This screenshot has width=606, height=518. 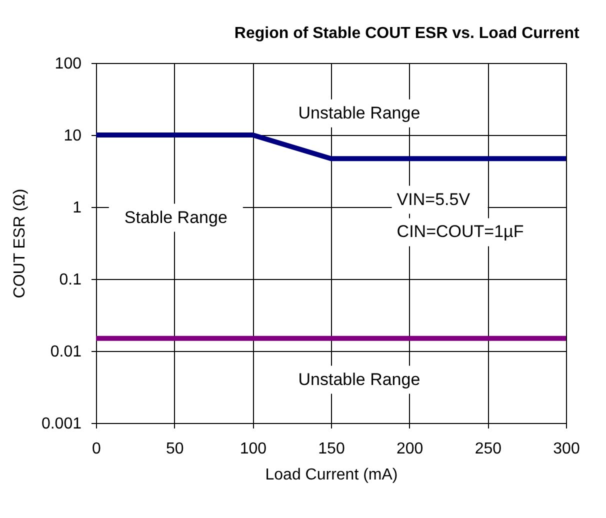 What do you see at coordinates (19, 243) in the screenshot?
I see `y-axis-title: COUT ESR (Ω)` at bounding box center [19, 243].